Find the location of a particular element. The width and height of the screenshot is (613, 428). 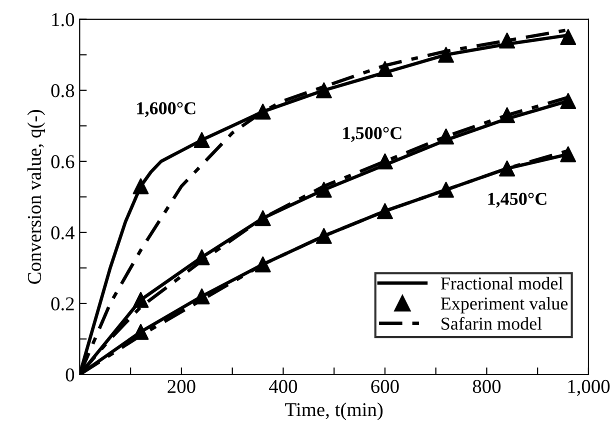

y-tick-label: 0.6 is located at coordinates (62, 161).